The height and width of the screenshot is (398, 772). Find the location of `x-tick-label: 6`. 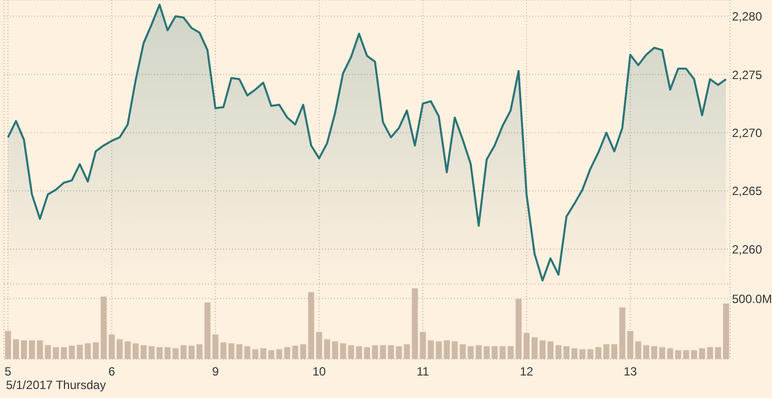

x-tick-label: 6 is located at coordinates (112, 371).